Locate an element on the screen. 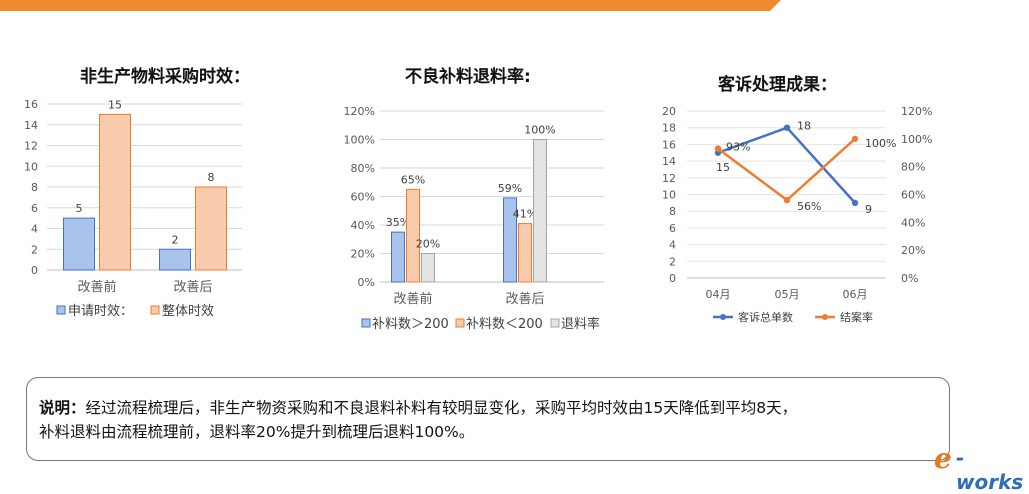  legend-label: 退料率 is located at coordinates (580, 324).